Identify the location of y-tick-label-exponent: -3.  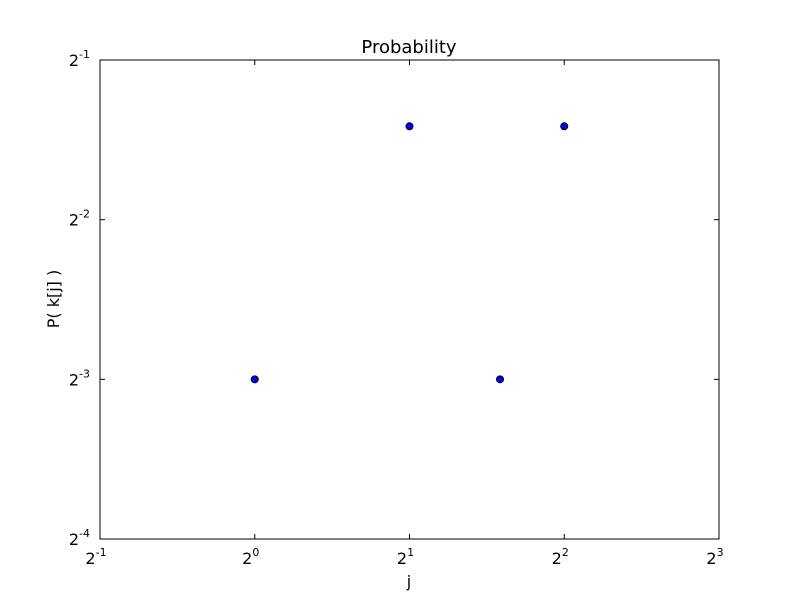
(84, 373).